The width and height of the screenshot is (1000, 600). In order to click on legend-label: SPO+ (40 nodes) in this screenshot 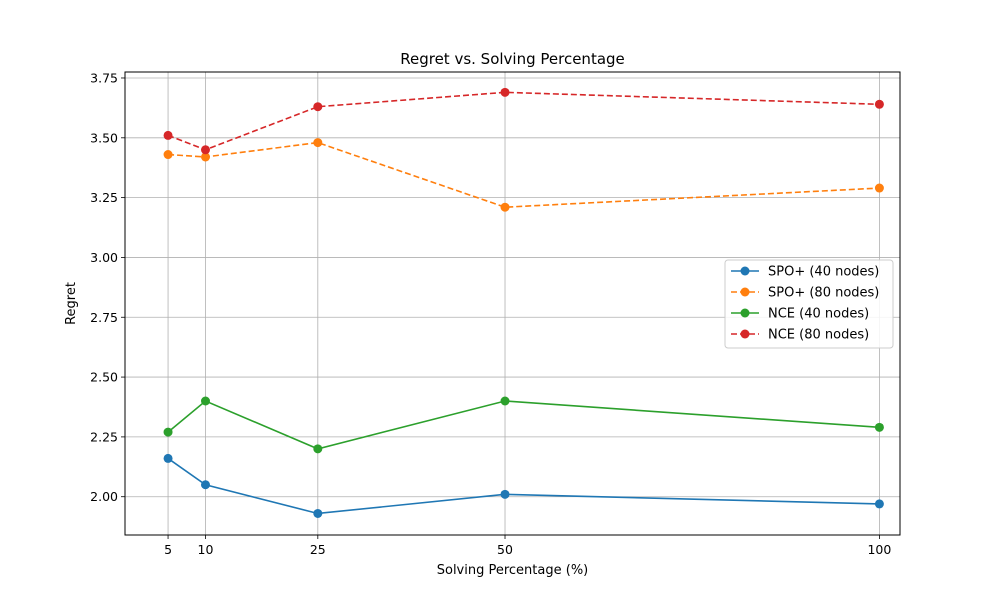, I will do `click(823, 272)`.